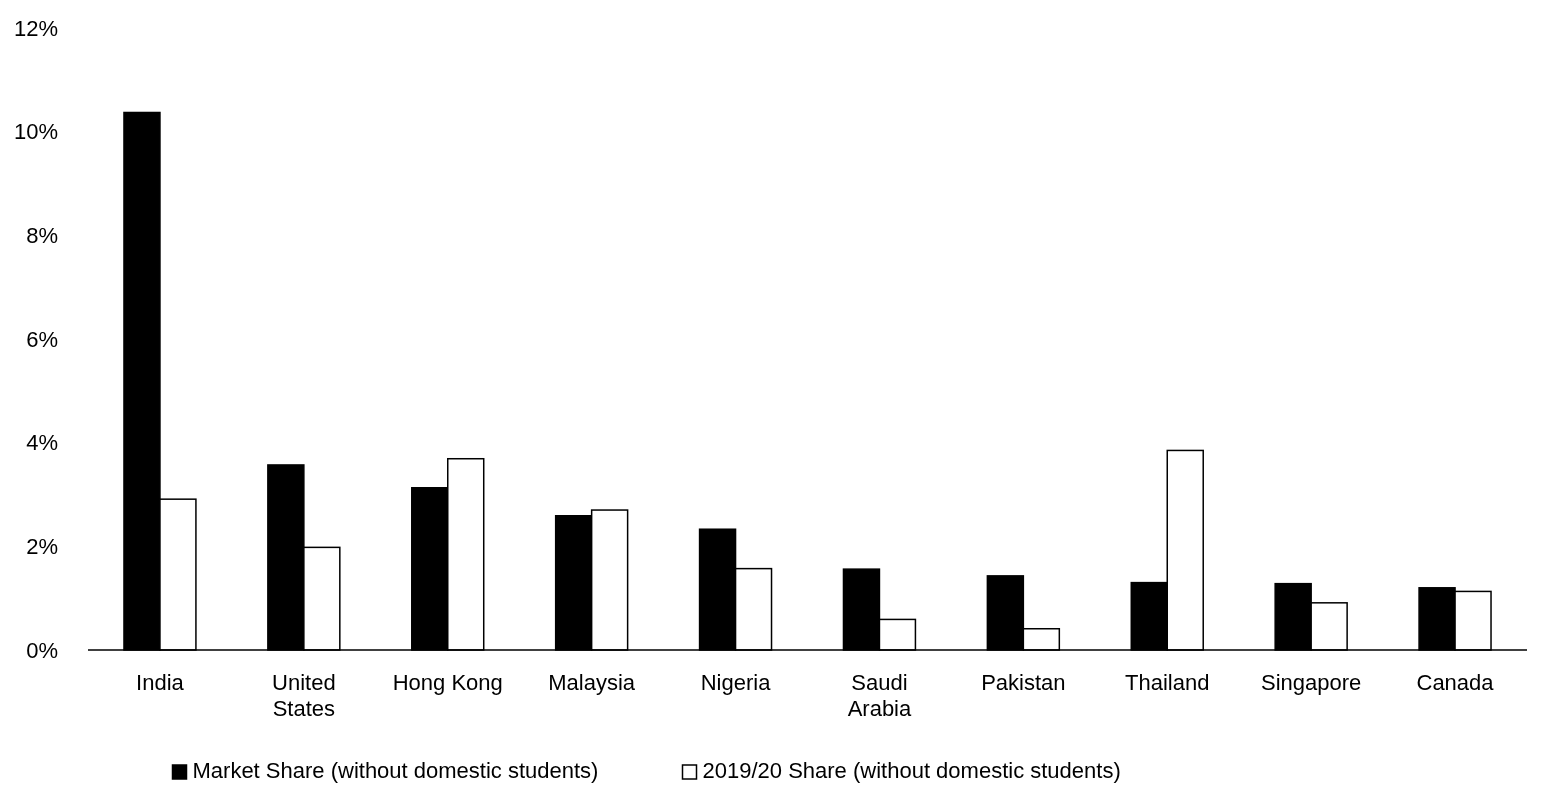  What do you see at coordinates (395, 770) in the screenshot?
I see `legend-label: Market Share (without domestic students)` at bounding box center [395, 770].